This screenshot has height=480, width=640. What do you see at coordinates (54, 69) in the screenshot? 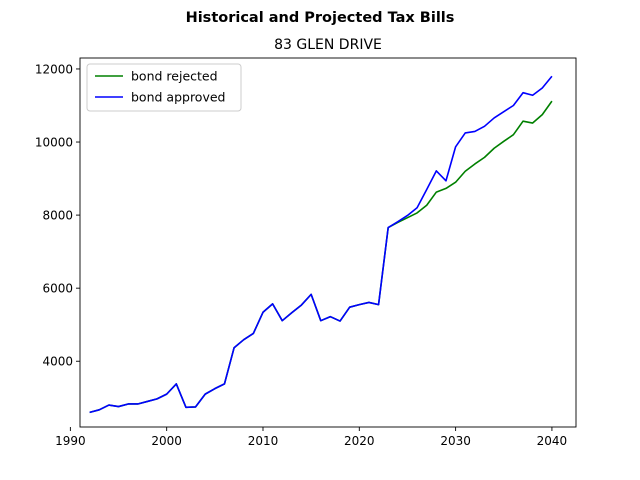
I see `y-tick-label: 12000` at bounding box center [54, 69].